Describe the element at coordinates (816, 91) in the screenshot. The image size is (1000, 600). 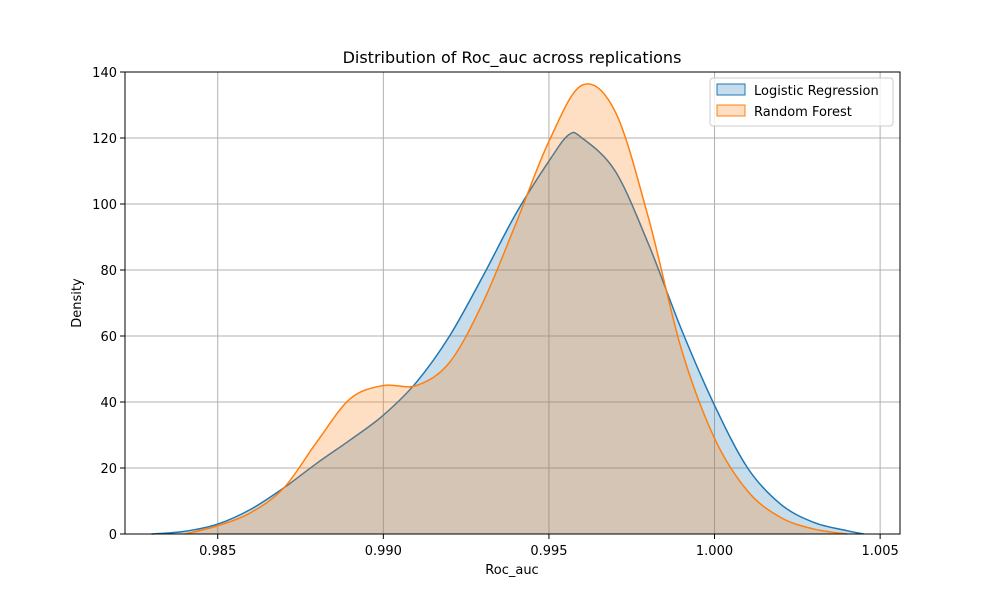
I see `legend-label-logistic-regression: Logistic Regression` at that location.